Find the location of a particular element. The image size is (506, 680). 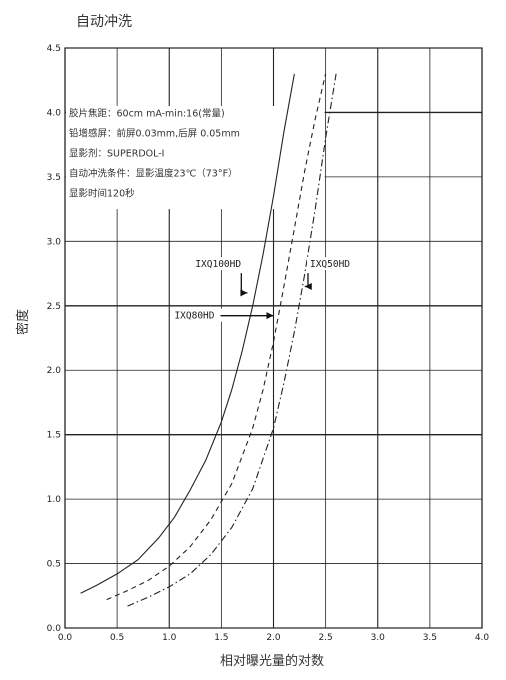

x-tick-label: 3.0 is located at coordinates (378, 638).